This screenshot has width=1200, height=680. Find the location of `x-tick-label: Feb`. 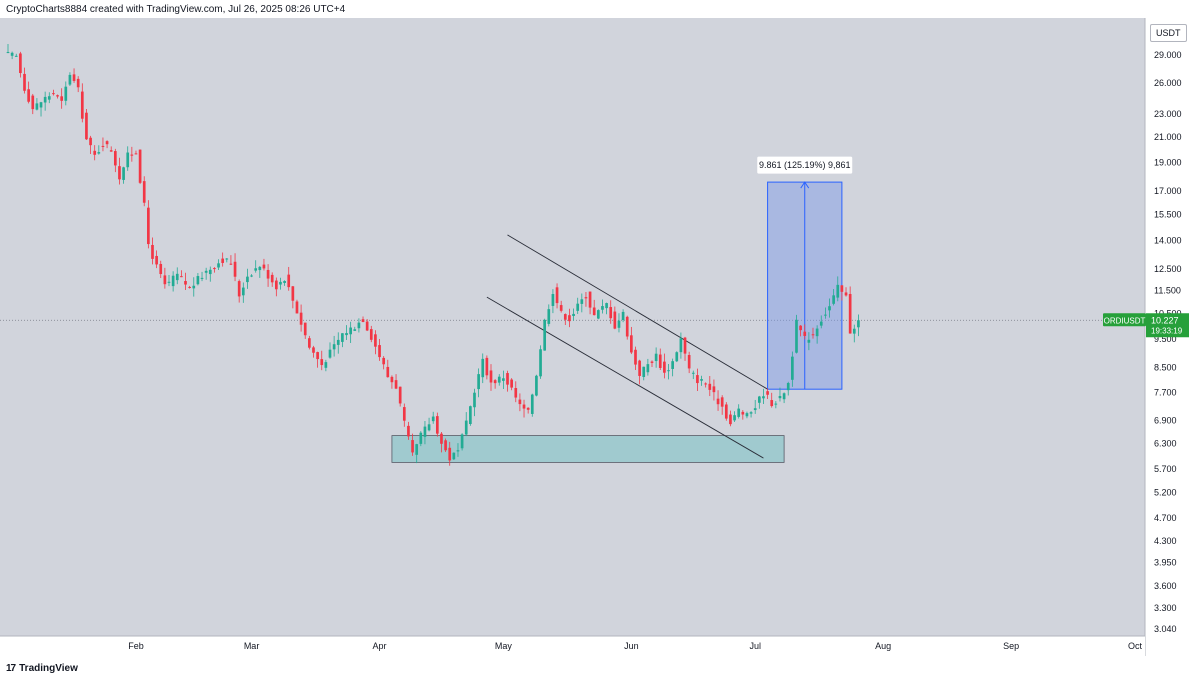

x-tick-label: Feb is located at coordinates (136, 646).